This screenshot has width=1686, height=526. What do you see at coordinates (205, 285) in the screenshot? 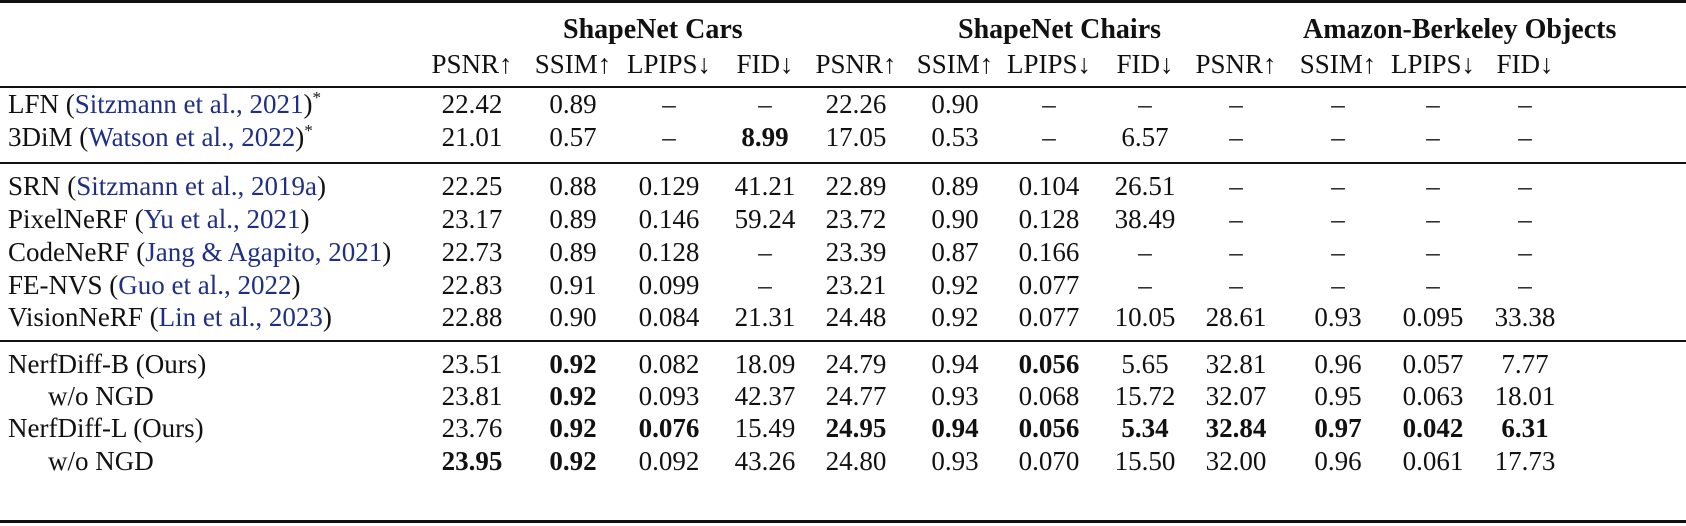
I see `citation-link: Guo et al., 2022` at bounding box center [205, 285].